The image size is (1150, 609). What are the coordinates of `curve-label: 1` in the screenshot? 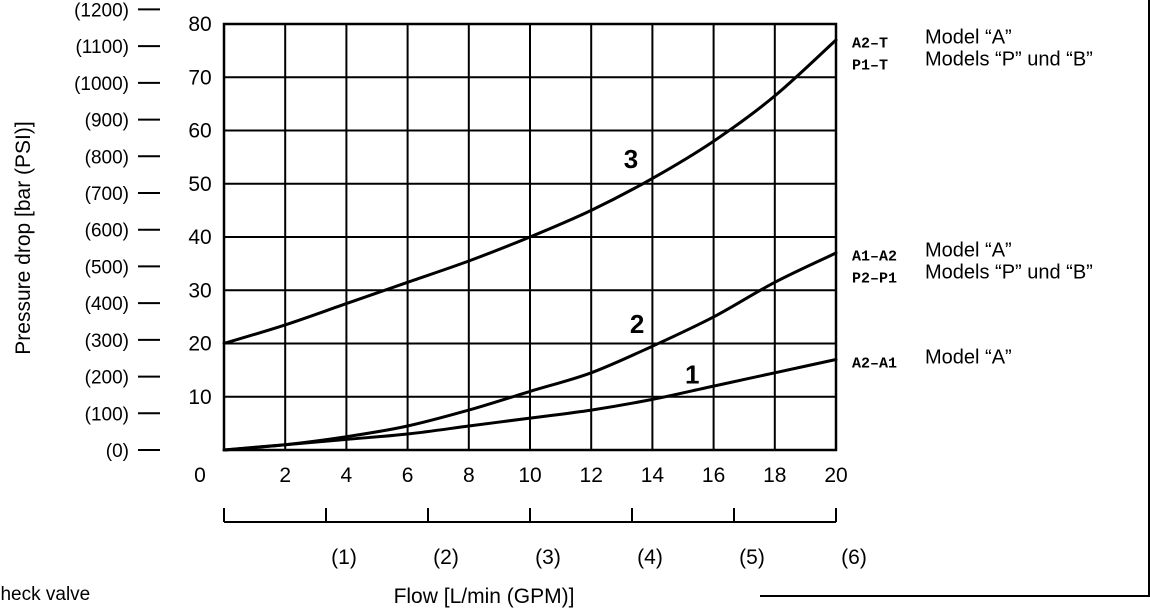 It's located at (692, 374).